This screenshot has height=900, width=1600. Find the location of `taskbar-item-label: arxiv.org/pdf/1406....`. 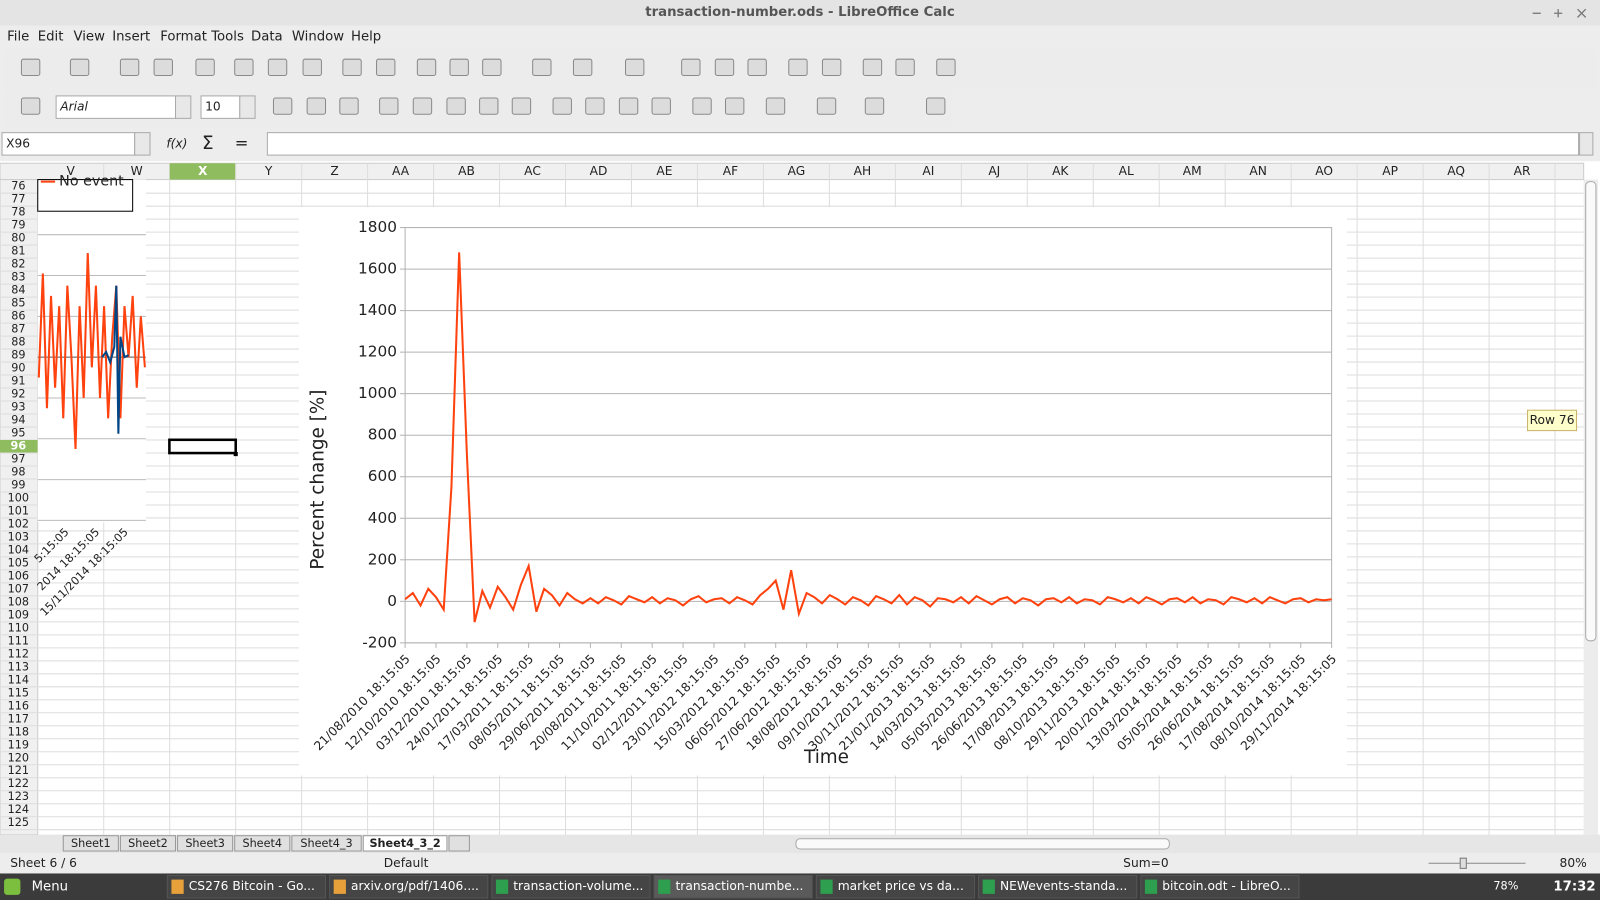

taskbar-item-label: arxiv.org/pdf/1406.... is located at coordinates (415, 886).